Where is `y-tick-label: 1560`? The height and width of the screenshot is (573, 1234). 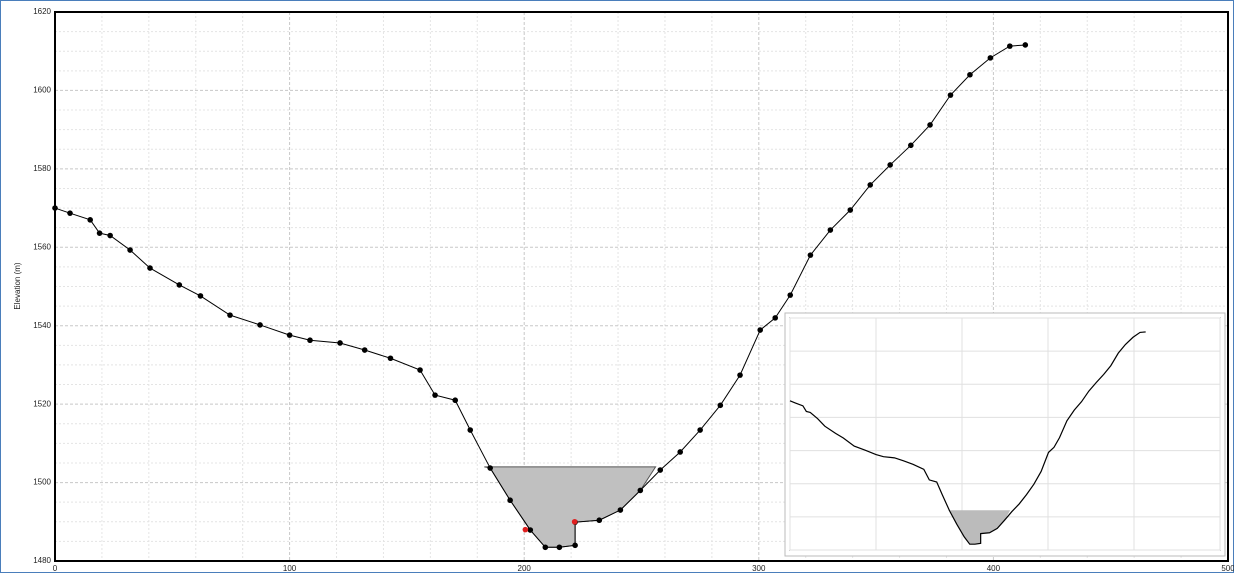 y-tick-label: 1560 is located at coordinates (42, 246).